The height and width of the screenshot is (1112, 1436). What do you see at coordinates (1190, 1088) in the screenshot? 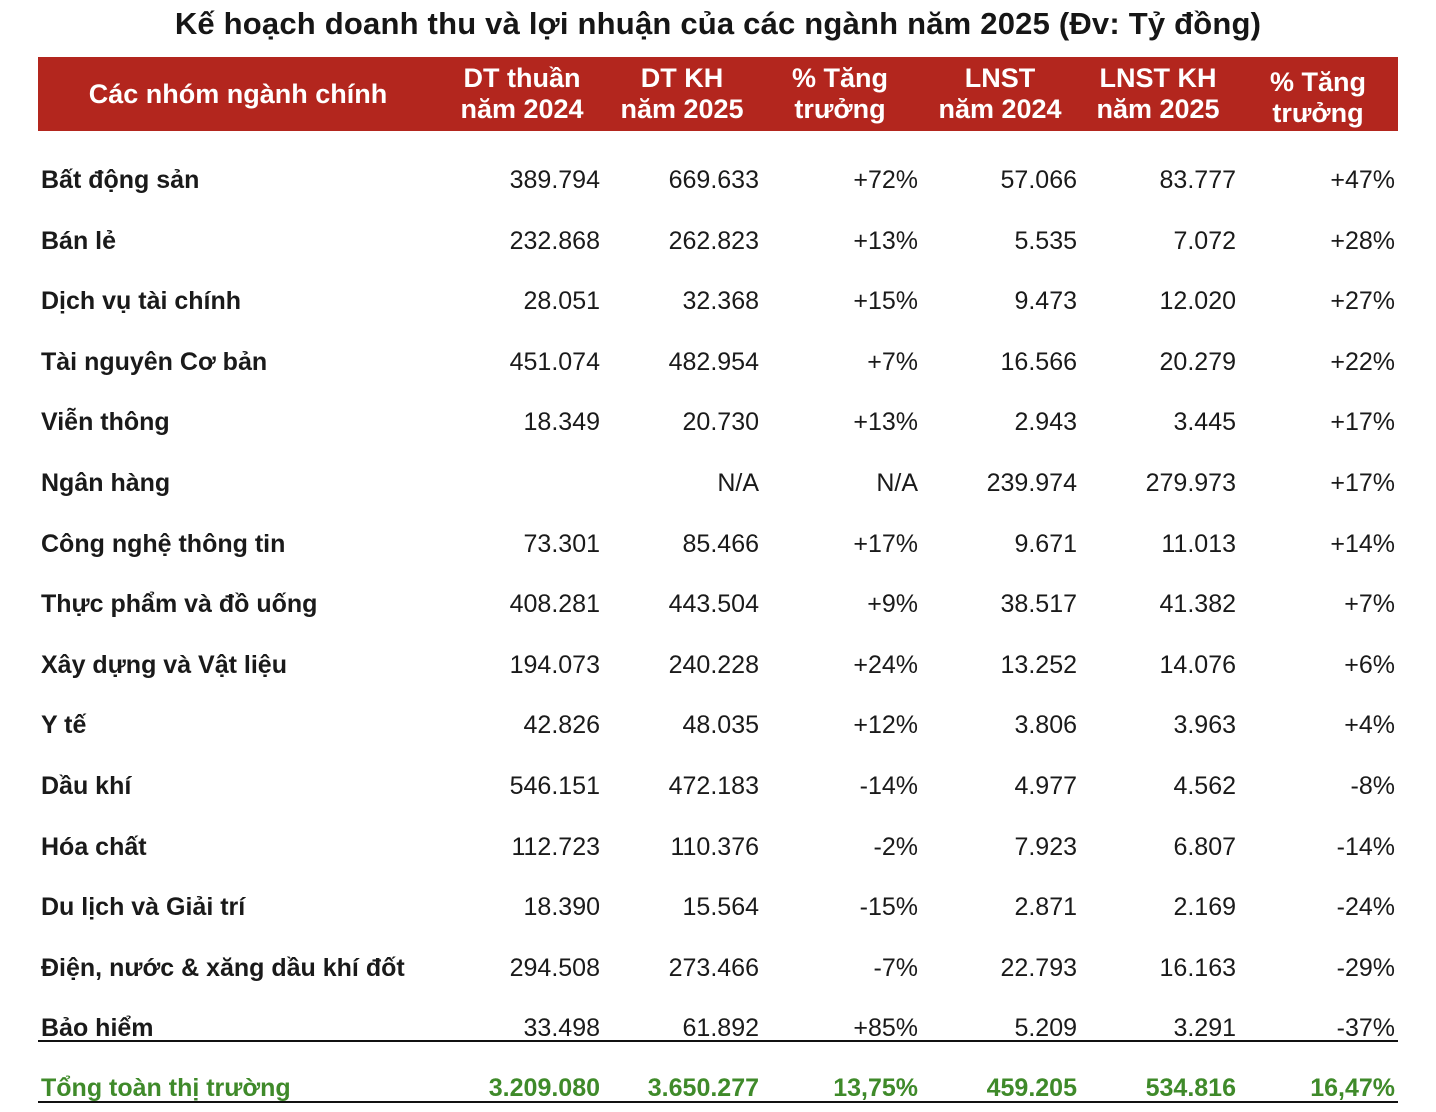
I see `total-profit-plan-2025: 534.816` at bounding box center [1190, 1088].